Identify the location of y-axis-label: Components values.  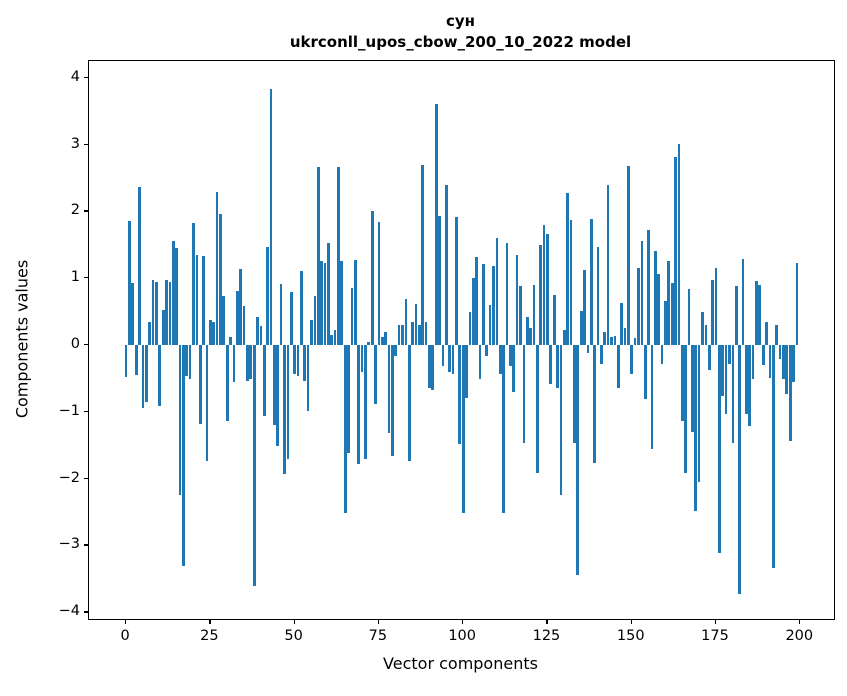
(22, 339).